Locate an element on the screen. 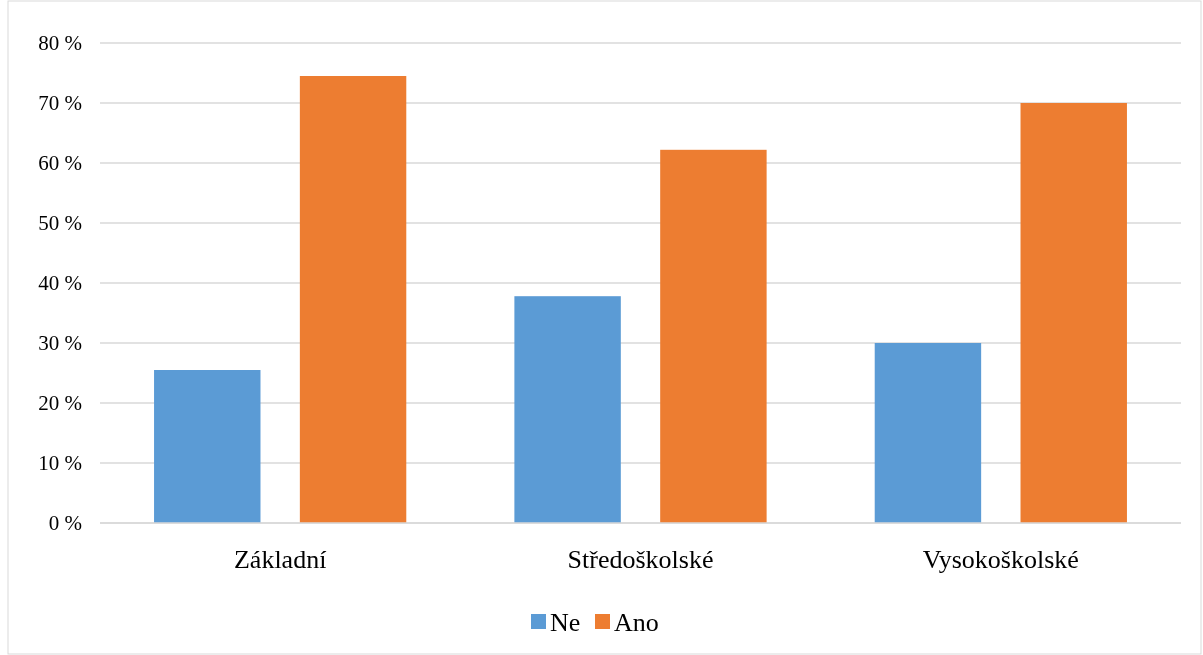 Image resolution: width=1203 pixels, height=655 pixels. y-tick-label: 0 % is located at coordinates (65, 523).